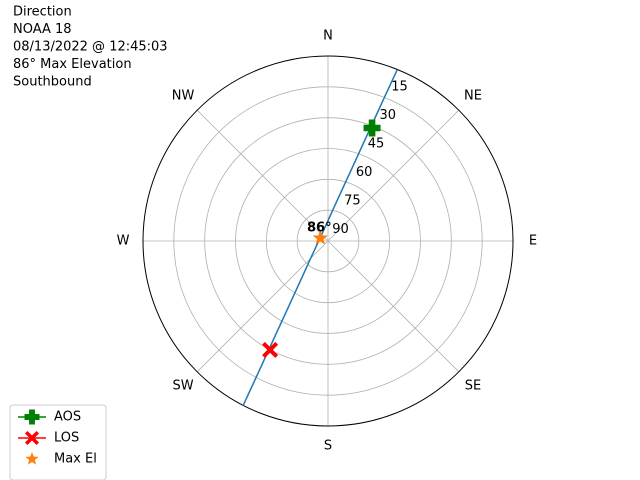 Image resolution: width=640 pixels, height=480 pixels. Describe the element at coordinates (473, 385) in the screenshot. I see `theta-tick-label: SE` at that location.